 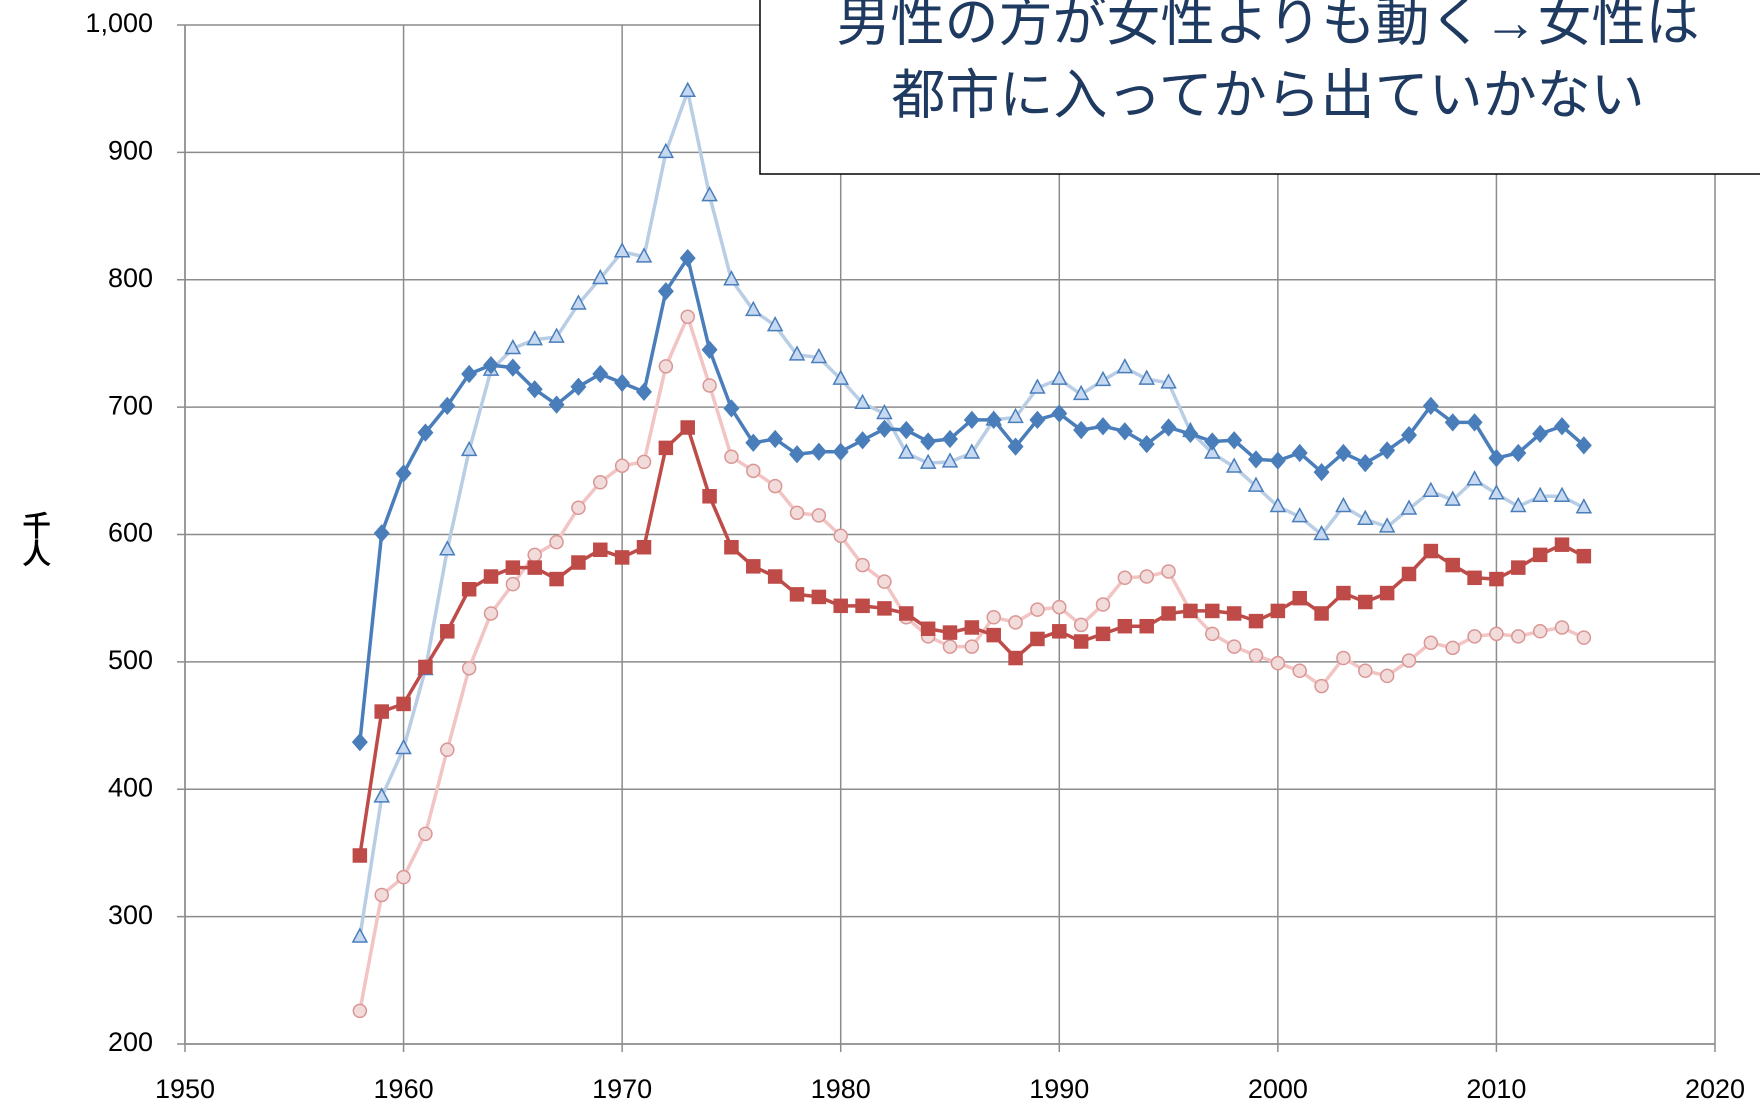 I want to click on x-tick-label: 2020, so click(x=1715, y=1089).